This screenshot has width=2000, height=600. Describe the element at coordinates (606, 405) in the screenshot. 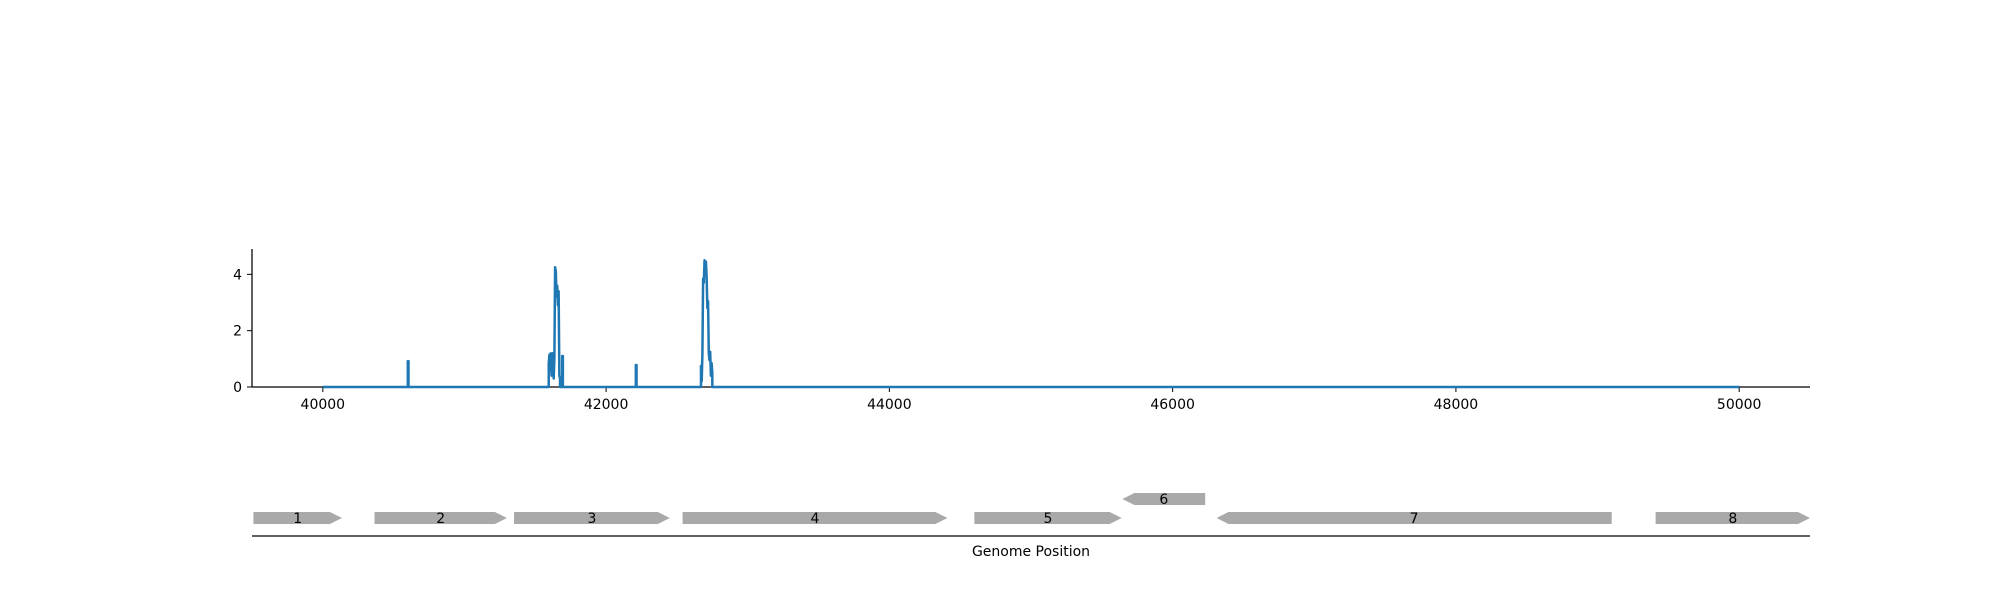

I see `x-tick-label: 42000` at that location.